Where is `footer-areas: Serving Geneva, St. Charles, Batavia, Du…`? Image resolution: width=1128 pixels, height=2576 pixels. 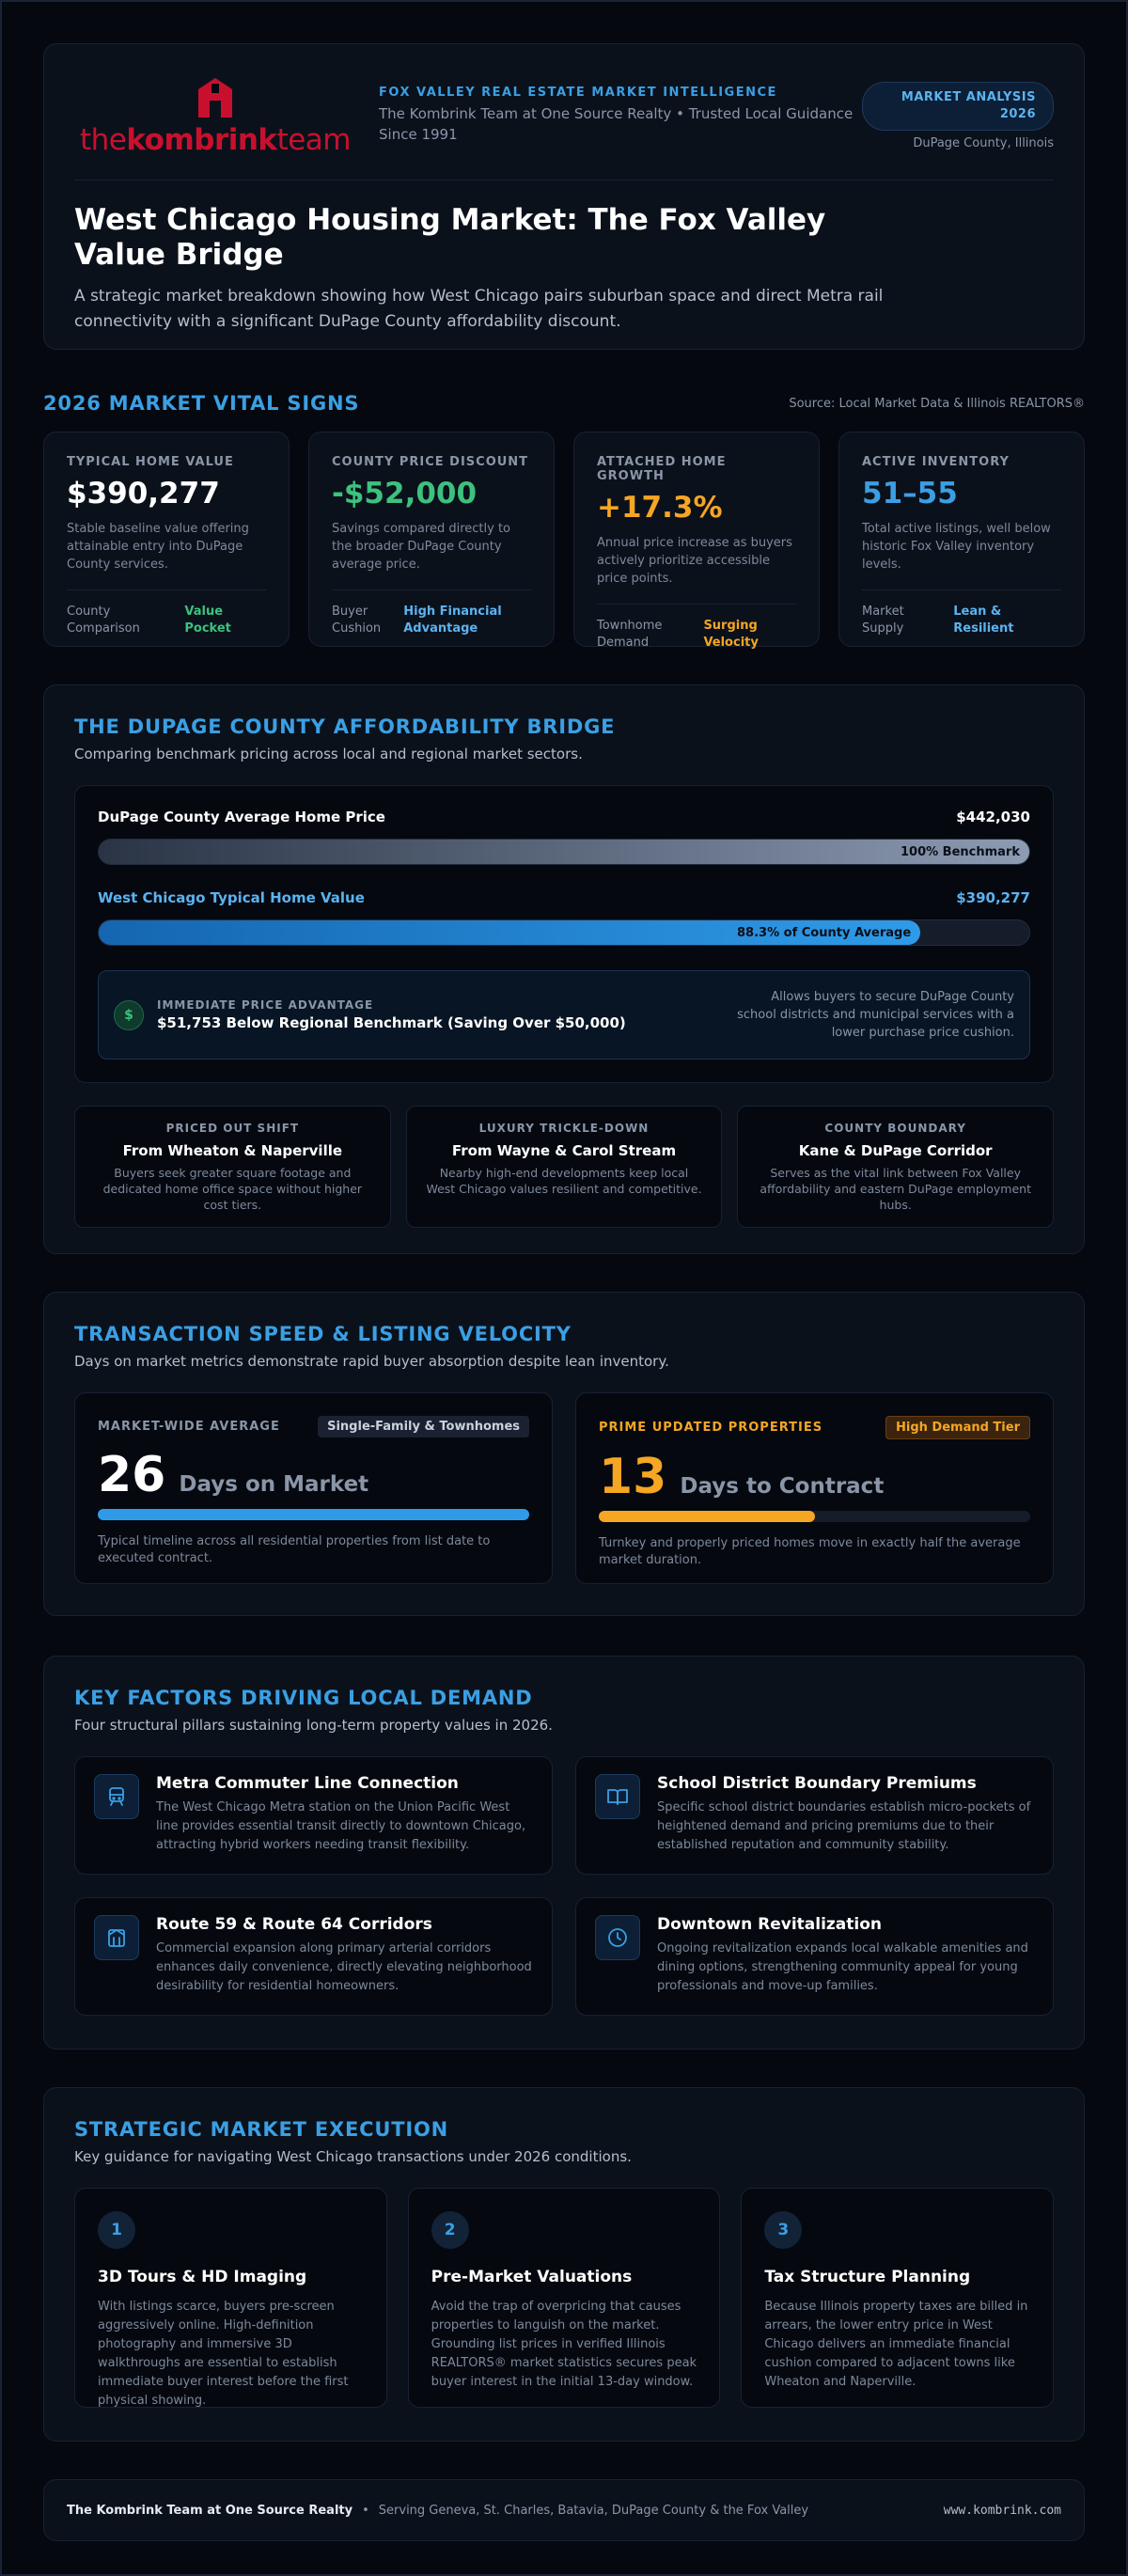 footer-areas: Serving Geneva, St. Charles, Batavia, Du… is located at coordinates (593, 2511).